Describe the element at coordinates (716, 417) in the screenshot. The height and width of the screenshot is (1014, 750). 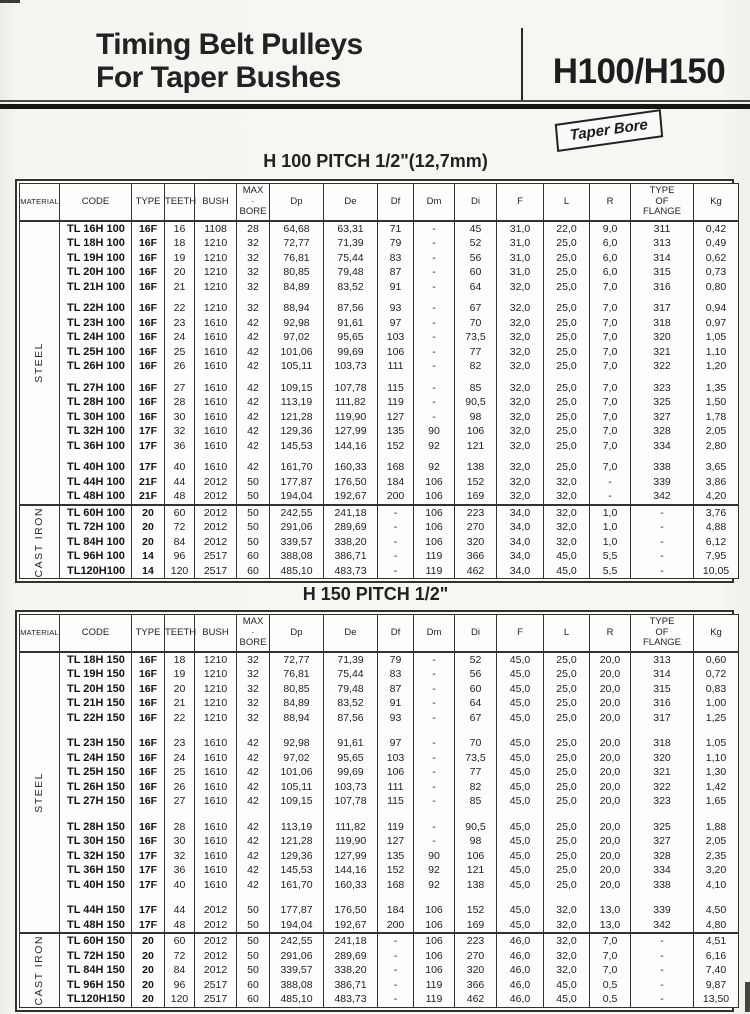
I see `value-cell: 1,78` at that location.